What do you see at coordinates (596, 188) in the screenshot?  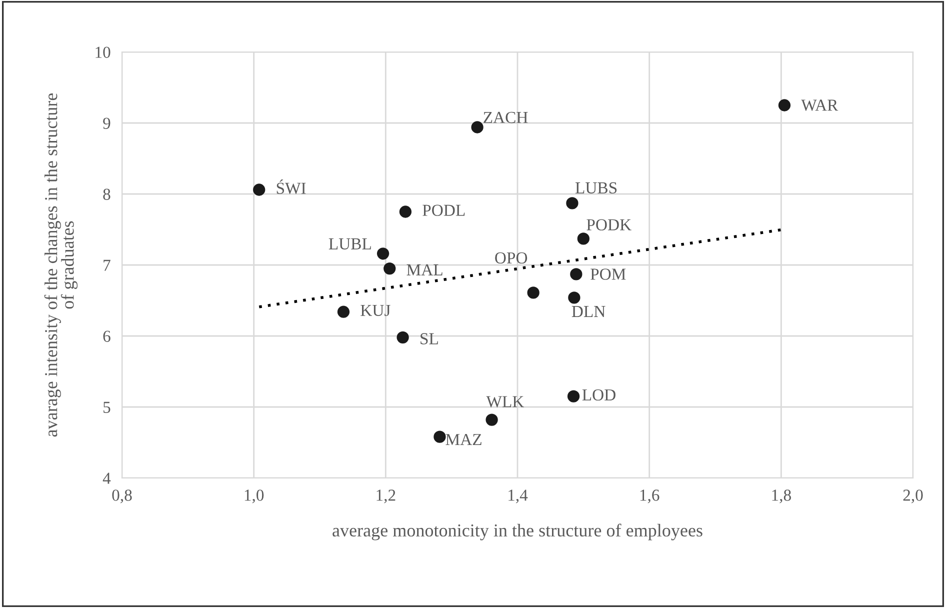 I see `annotation: LUBS` at bounding box center [596, 188].